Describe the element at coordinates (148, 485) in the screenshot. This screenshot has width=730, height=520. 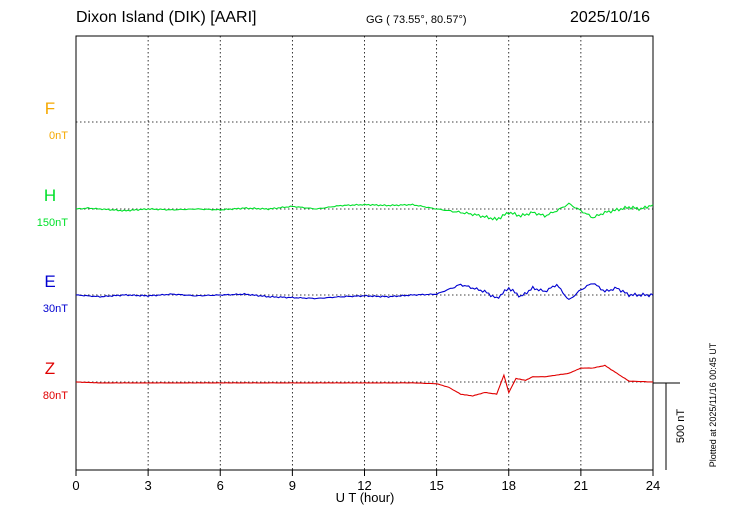
I see `x-tick-label: 3` at that location.